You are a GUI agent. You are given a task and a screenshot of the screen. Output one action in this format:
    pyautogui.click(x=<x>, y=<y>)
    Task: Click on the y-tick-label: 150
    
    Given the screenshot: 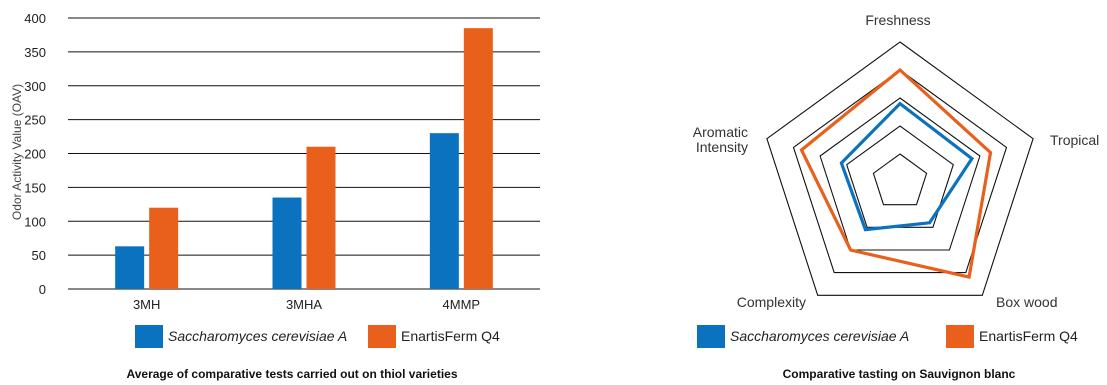 What is the action you would take?
    pyautogui.click(x=35, y=187)
    